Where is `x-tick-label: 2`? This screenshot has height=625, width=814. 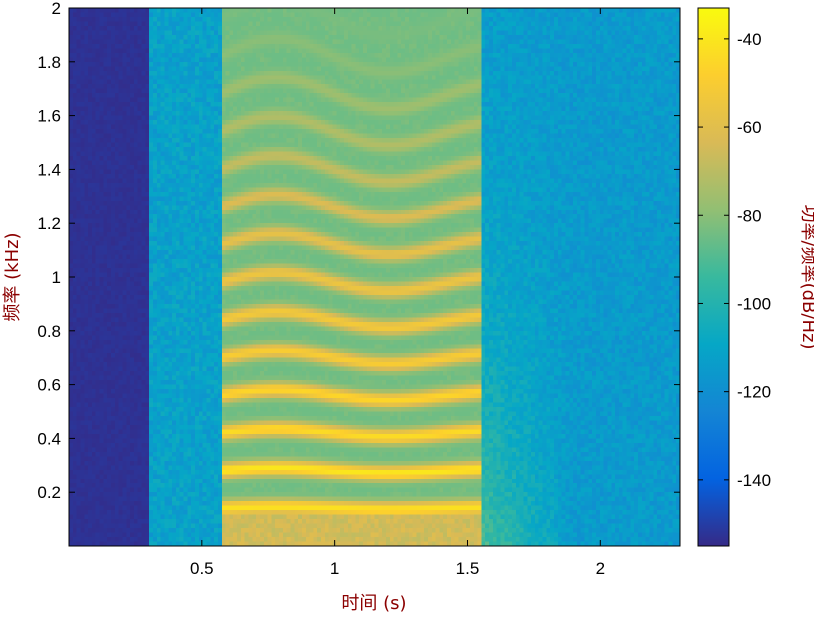 x-tick-label: 2 is located at coordinates (600, 568).